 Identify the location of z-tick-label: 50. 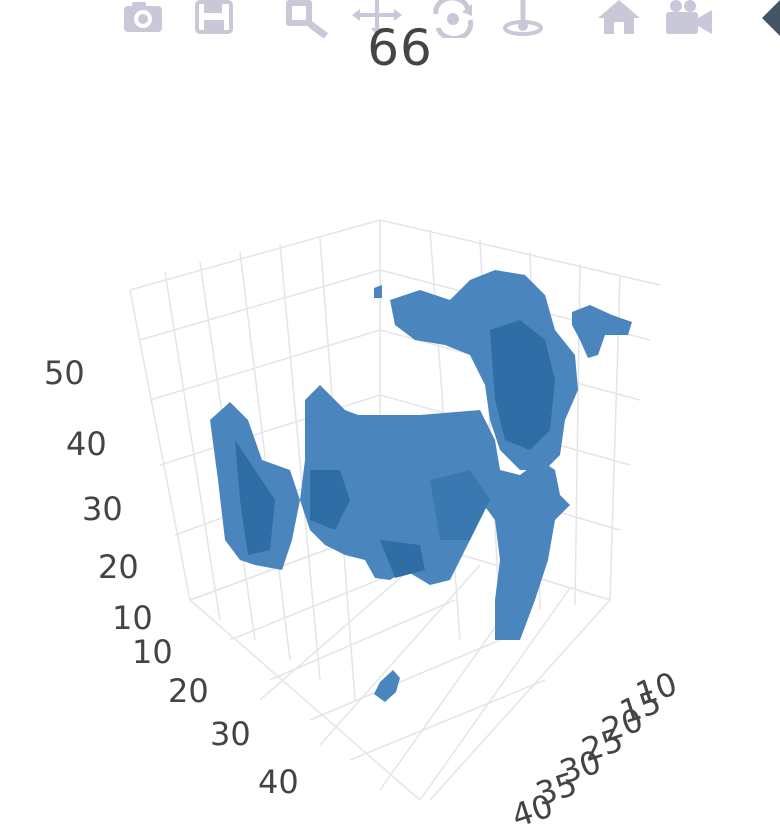
(64, 373).